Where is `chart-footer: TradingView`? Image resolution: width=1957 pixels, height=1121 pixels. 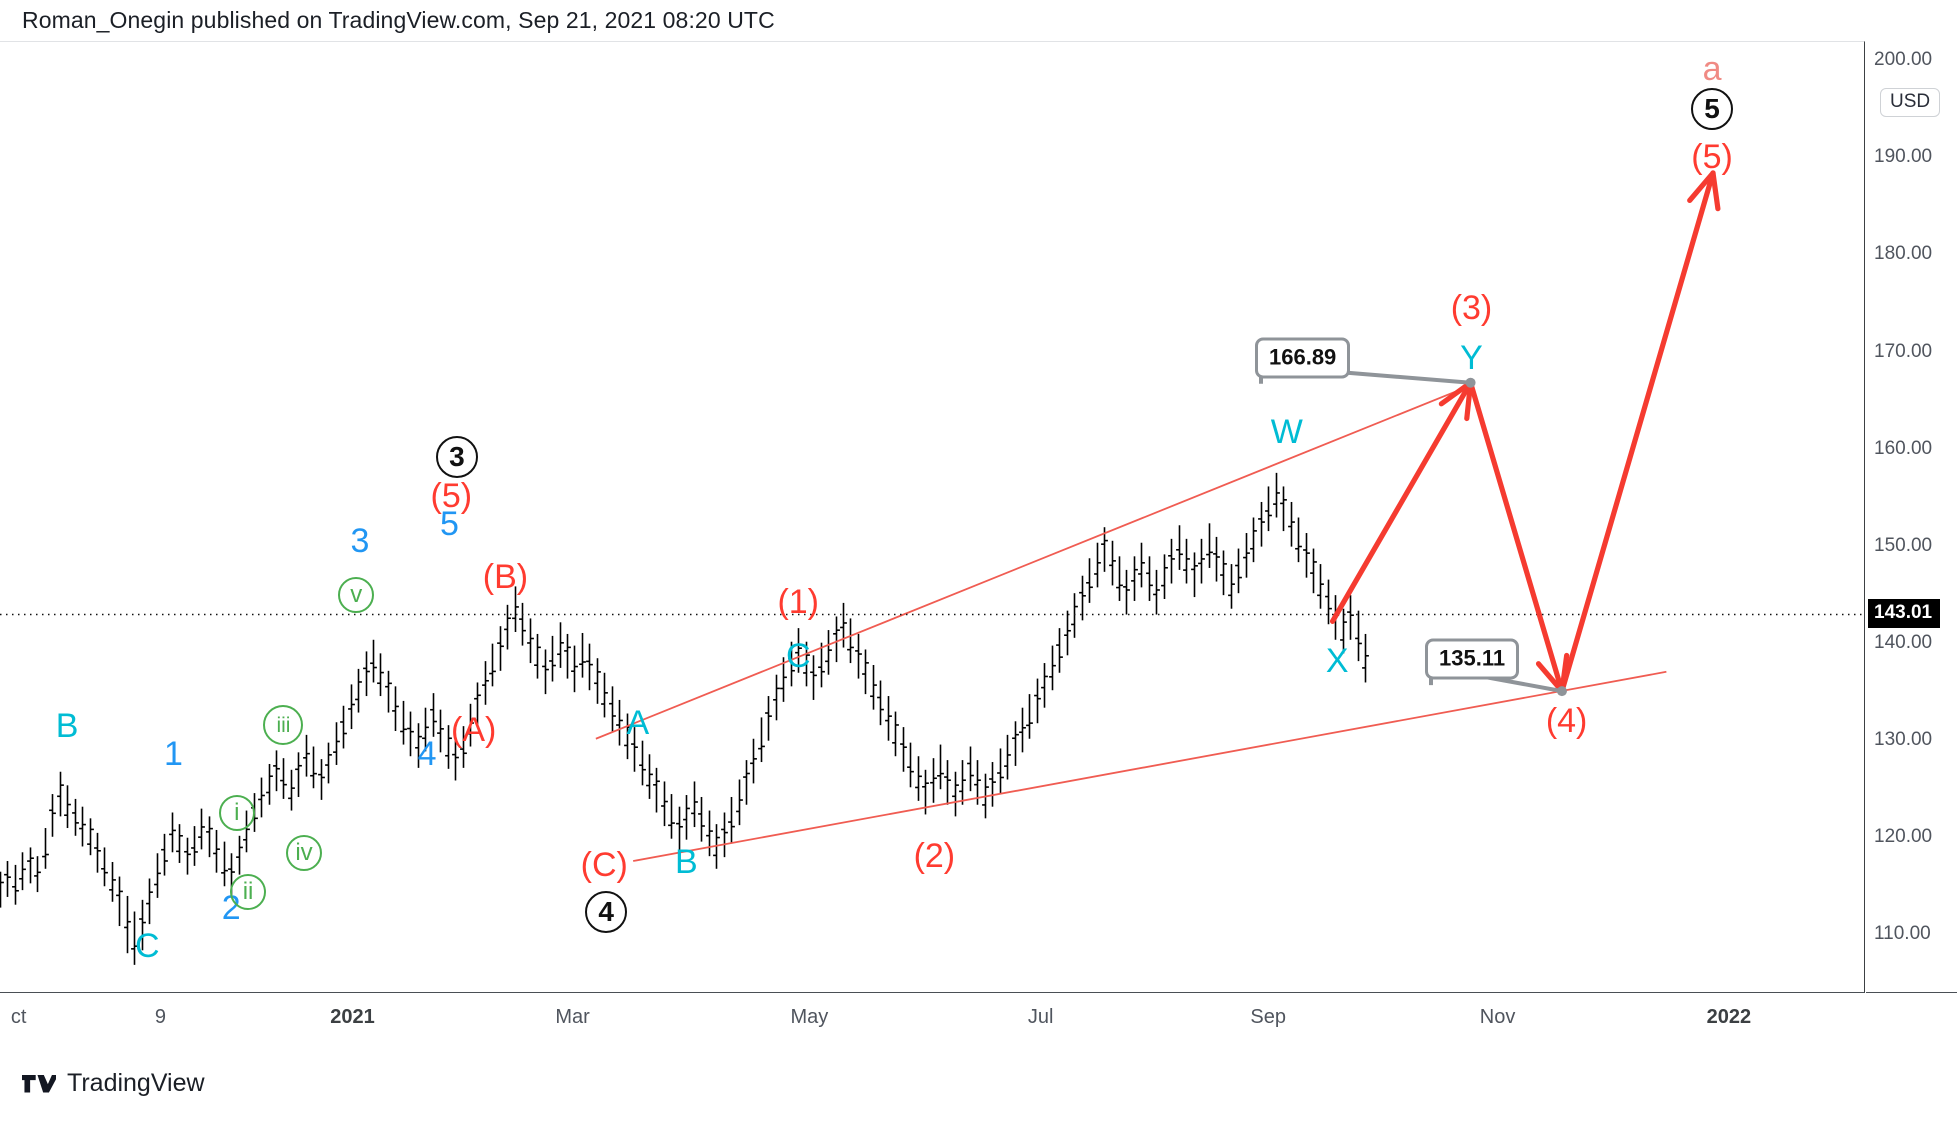 chart-footer: TradingView is located at coordinates (978, 1083).